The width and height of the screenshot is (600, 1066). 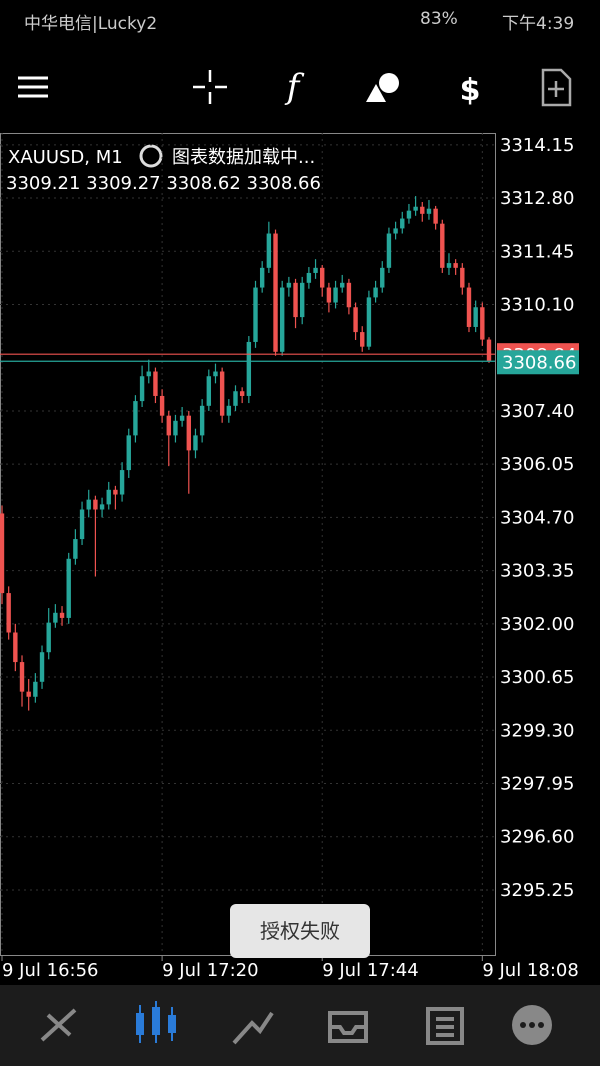 I want to click on menu-button, so click(x=33, y=87).